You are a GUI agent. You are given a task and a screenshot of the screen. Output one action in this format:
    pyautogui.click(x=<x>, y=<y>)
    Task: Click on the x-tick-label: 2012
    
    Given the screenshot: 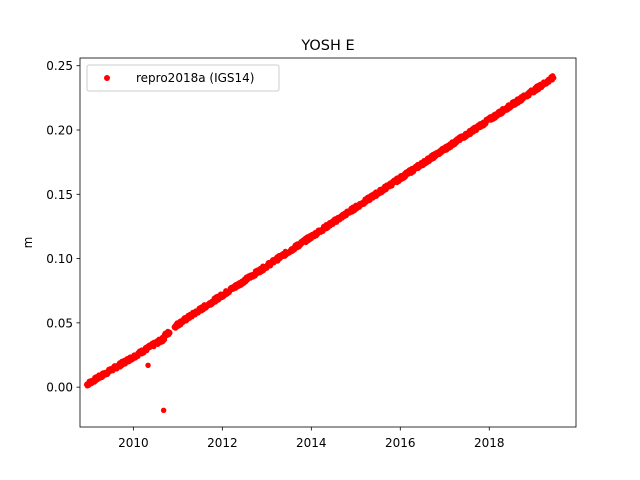 What is the action you would take?
    pyautogui.click(x=222, y=443)
    